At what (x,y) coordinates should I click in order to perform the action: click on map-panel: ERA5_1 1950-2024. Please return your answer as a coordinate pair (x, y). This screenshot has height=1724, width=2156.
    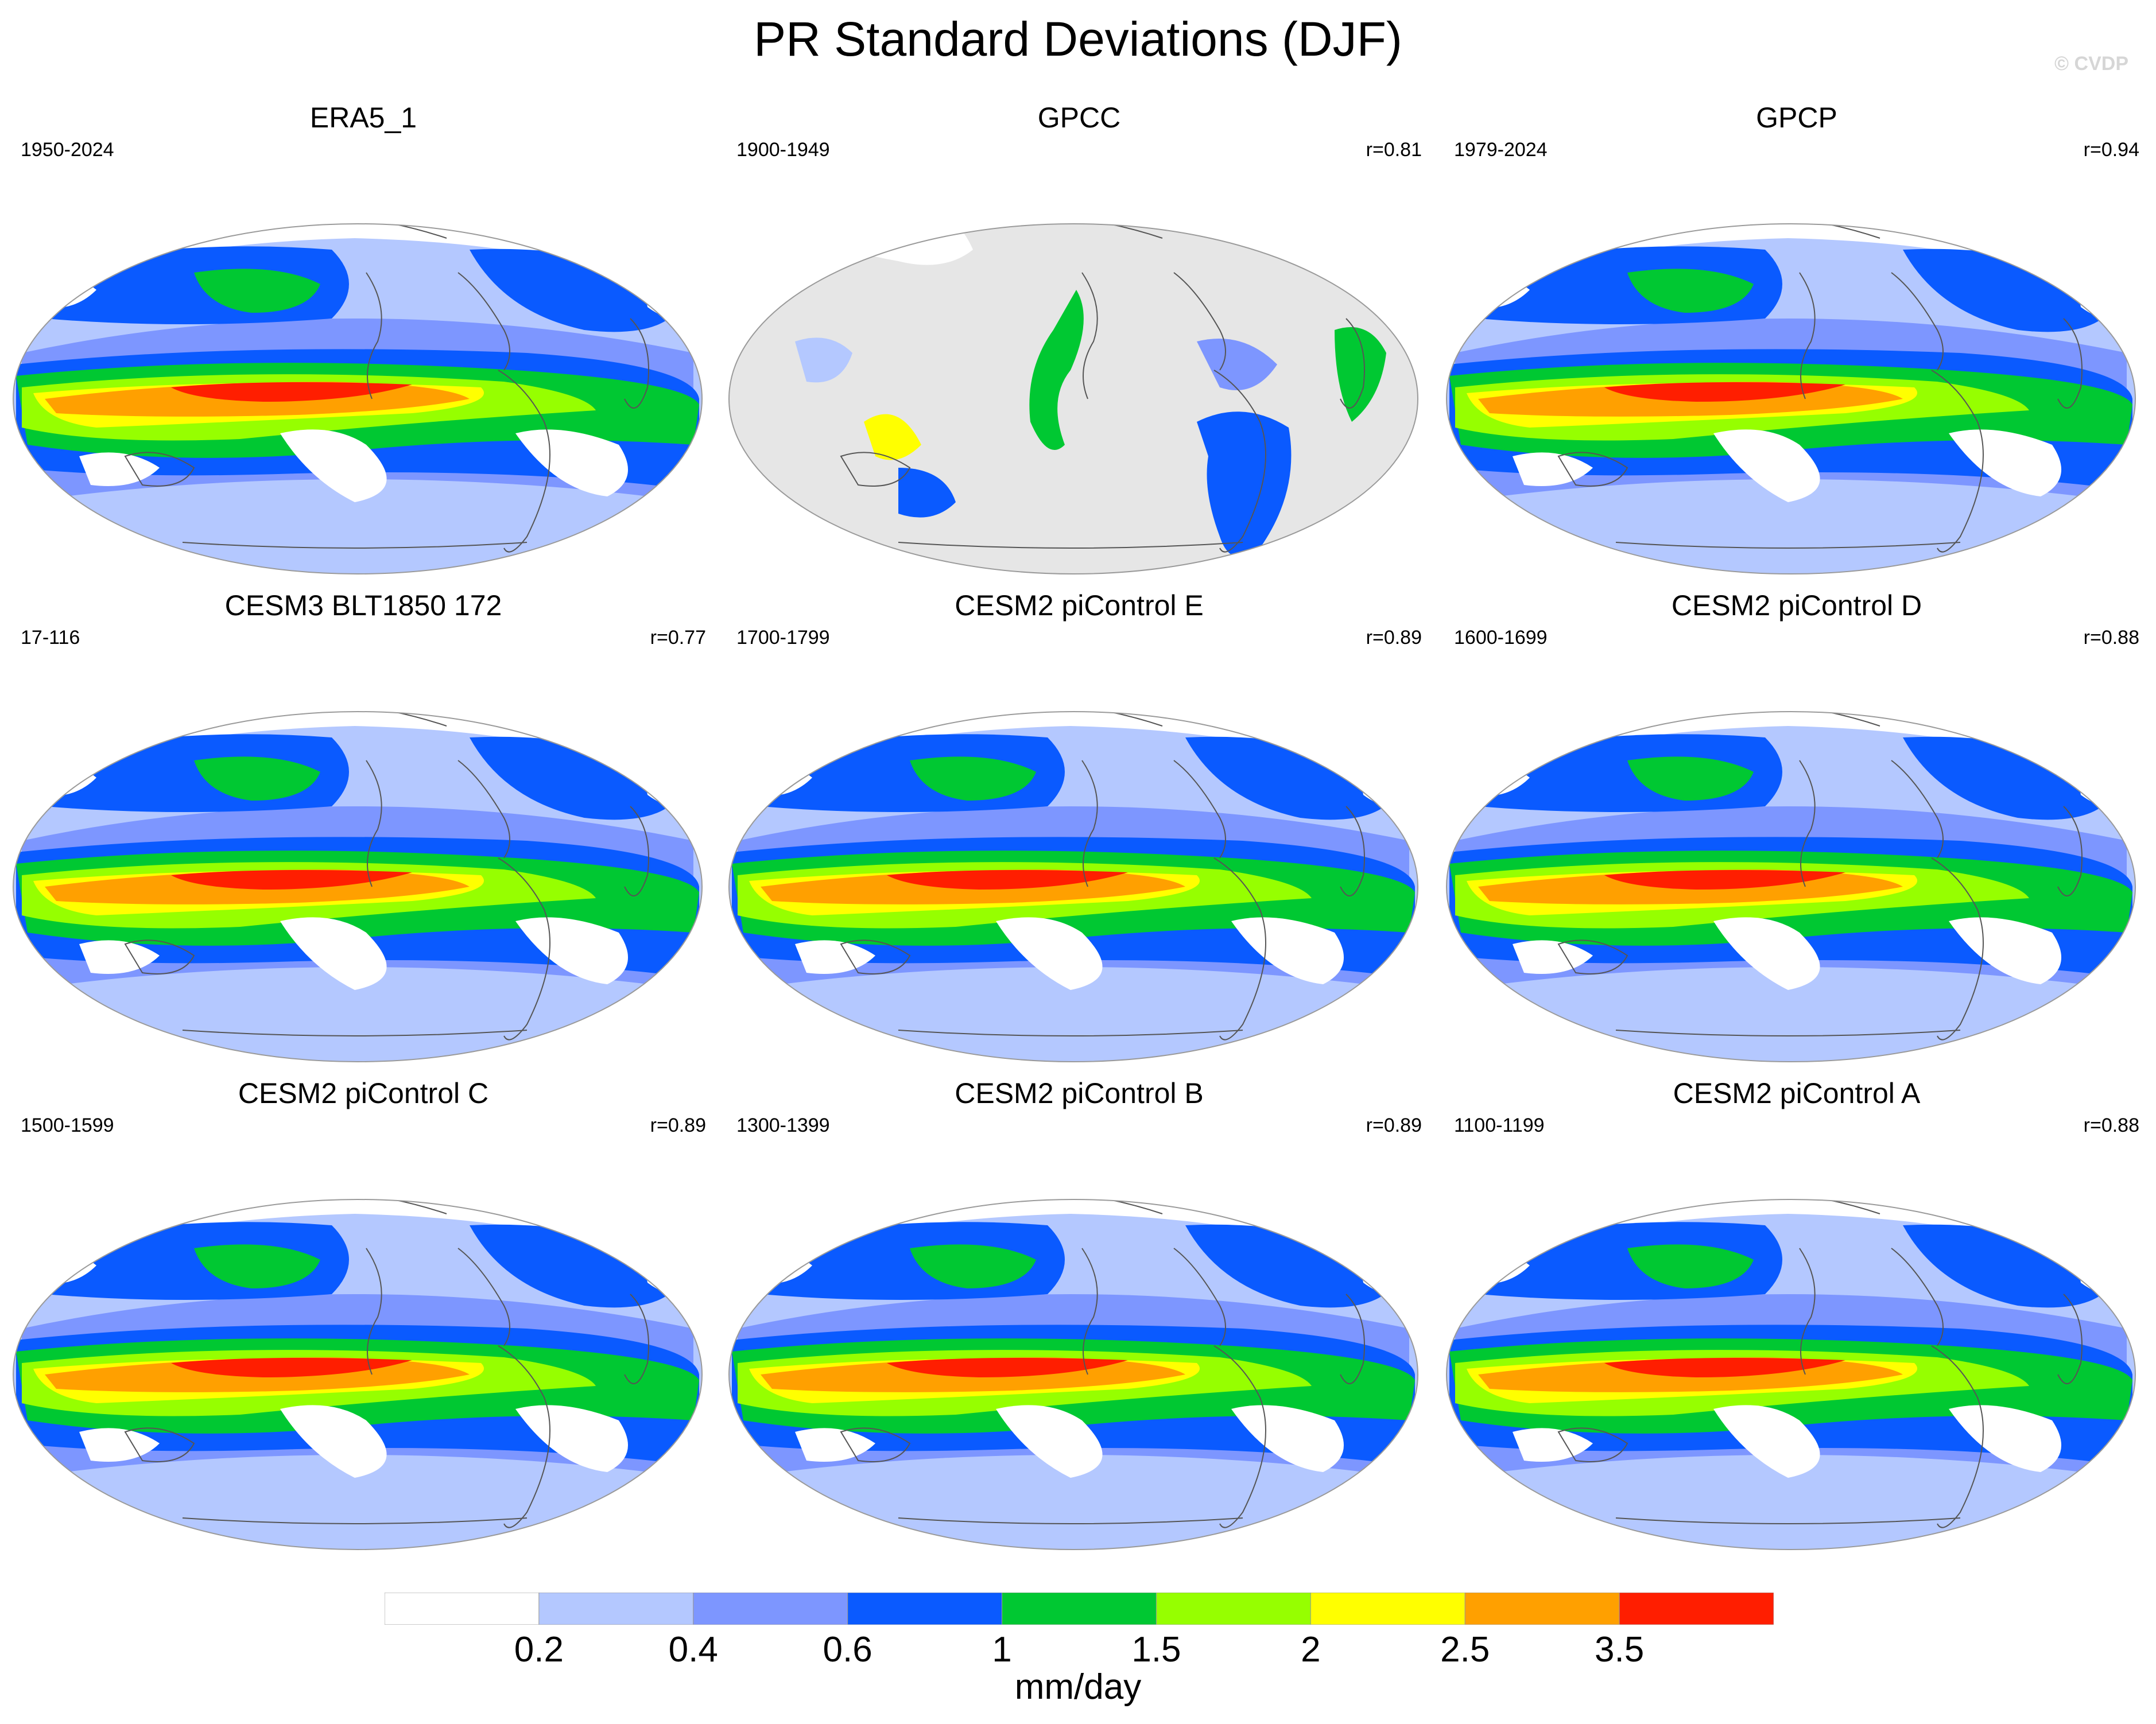
    Looking at the image, I should click on (363, 344).